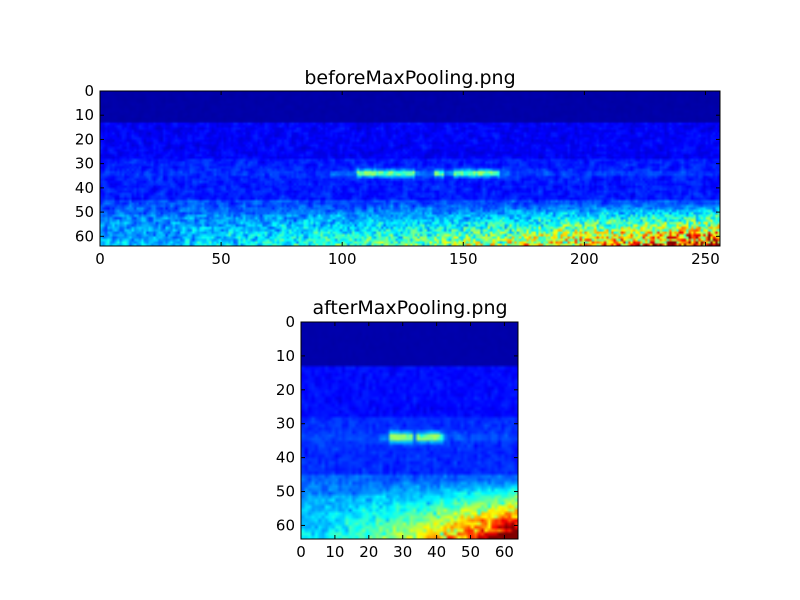 This screenshot has width=800, height=600. Describe the element at coordinates (504, 552) in the screenshot. I see `x-tick-label: 60` at that location.